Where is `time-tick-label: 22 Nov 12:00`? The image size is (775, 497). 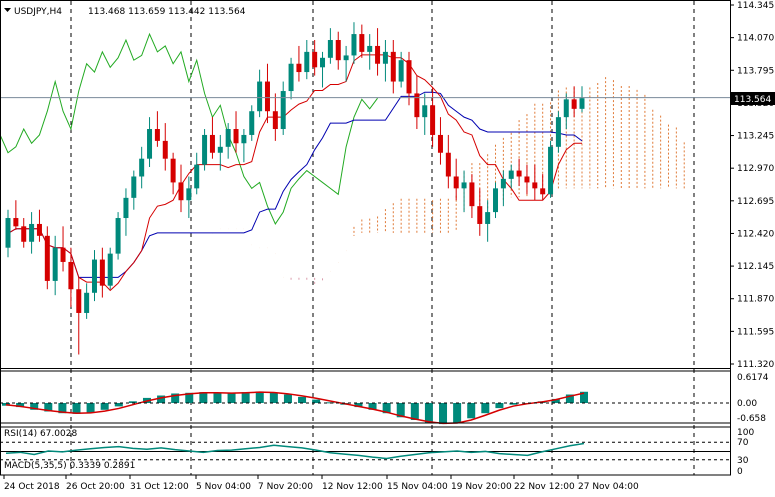 time-tick-label: 22 Nov 12:00 is located at coordinates (544, 487).